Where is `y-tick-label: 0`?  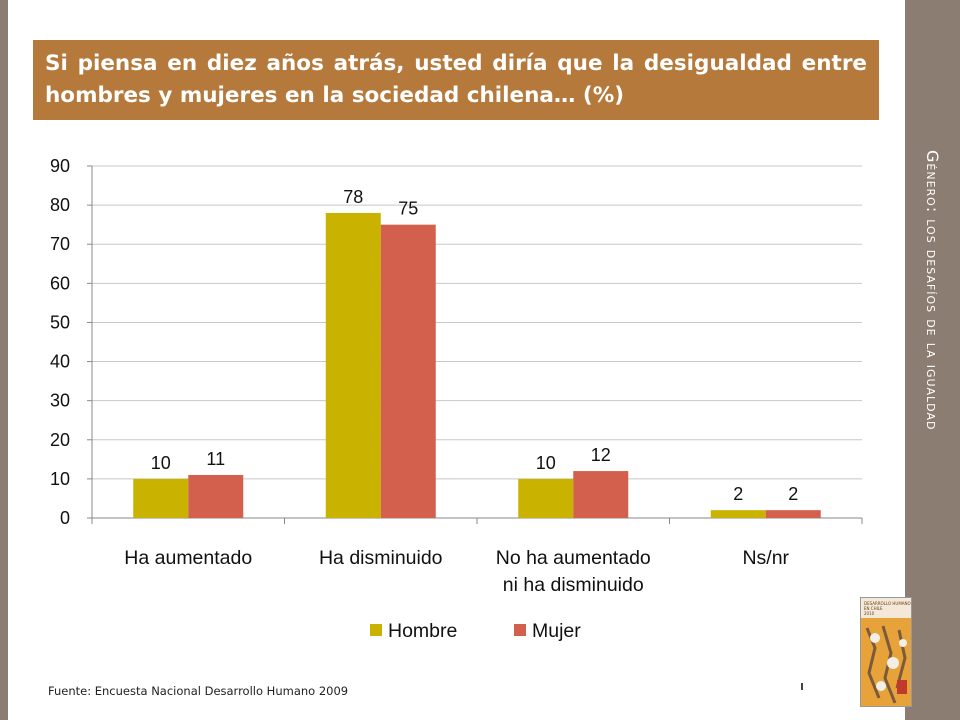 y-tick-label: 0 is located at coordinates (65, 518).